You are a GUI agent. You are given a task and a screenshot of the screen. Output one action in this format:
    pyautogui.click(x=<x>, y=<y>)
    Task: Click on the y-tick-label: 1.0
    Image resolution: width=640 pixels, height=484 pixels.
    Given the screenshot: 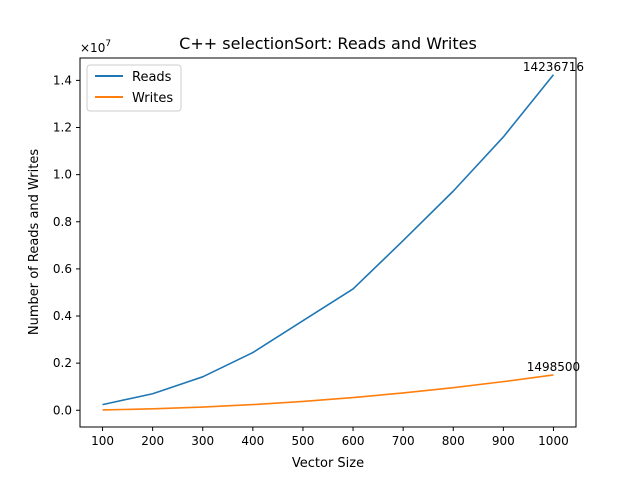 What is the action you would take?
    pyautogui.click(x=62, y=175)
    